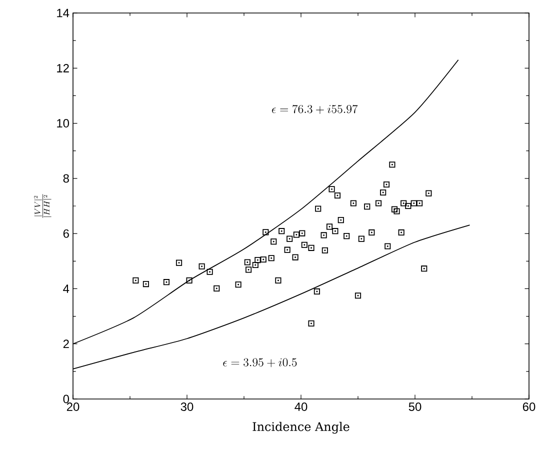 The width and height of the screenshot is (539, 461). What do you see at coordinates (529, 406) in the screenshot?
I see `x-tick-label: 60` at bounding box center [529, 406].